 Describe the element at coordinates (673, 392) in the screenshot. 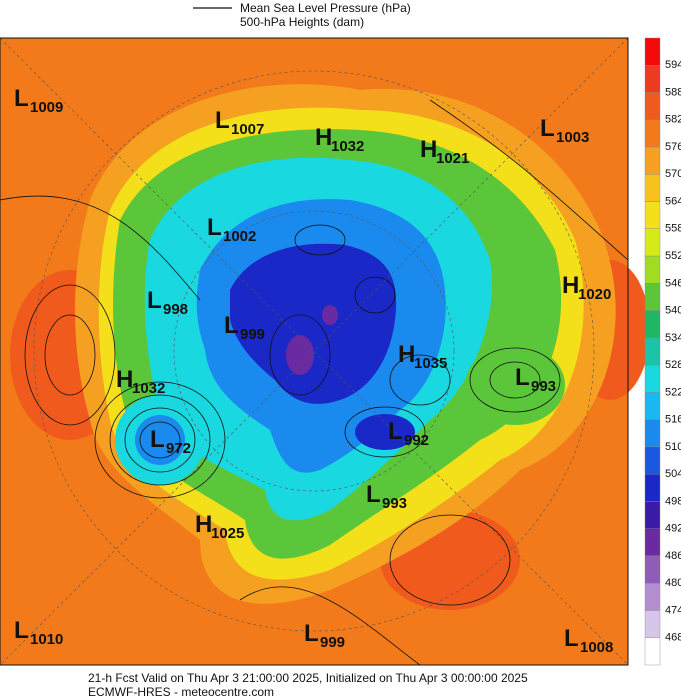

I see `colorbar-label: 522` at that location.